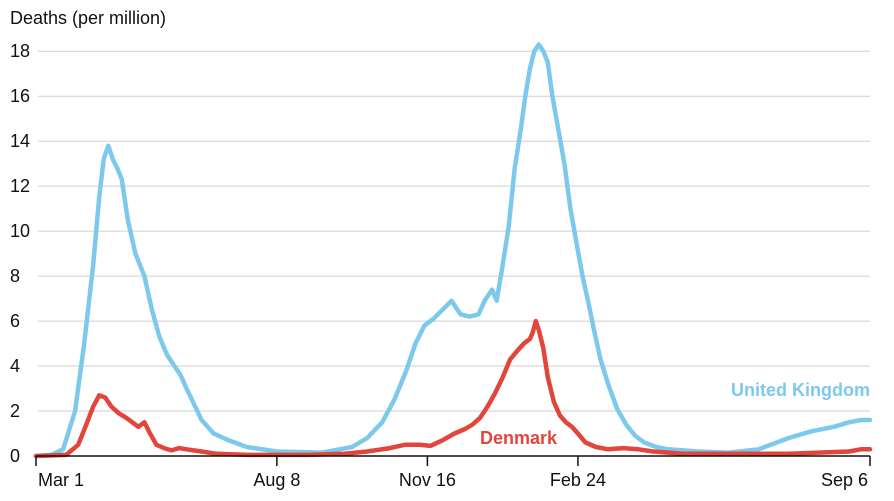 The image size is (894, 501). What do you see at coordinates (15, 456) in the screenshot?
I see `y-tick-label: 0` at bounding box center [15, 456].